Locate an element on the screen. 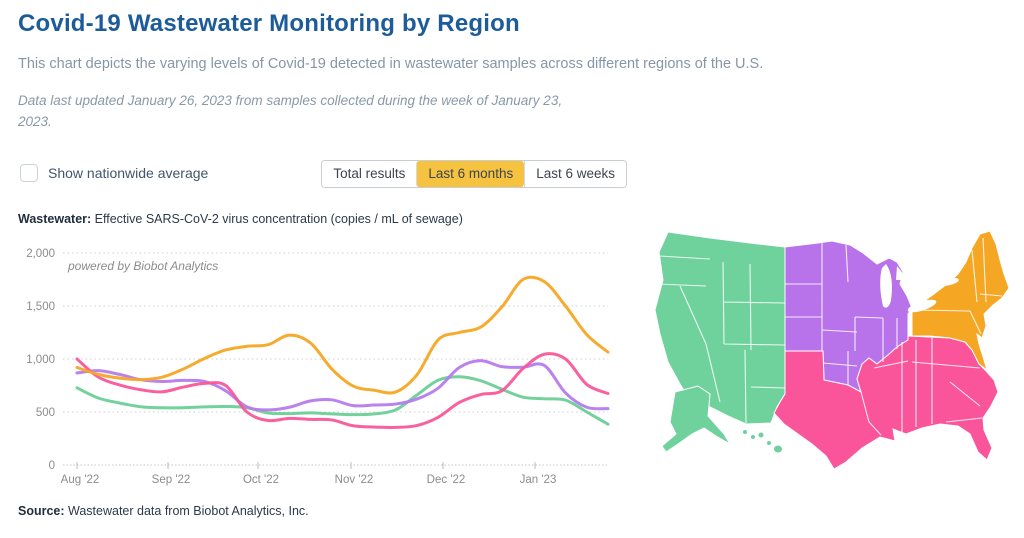  last-6-weeks-button: Last 6 weeks is located at coordinates (575, 174).